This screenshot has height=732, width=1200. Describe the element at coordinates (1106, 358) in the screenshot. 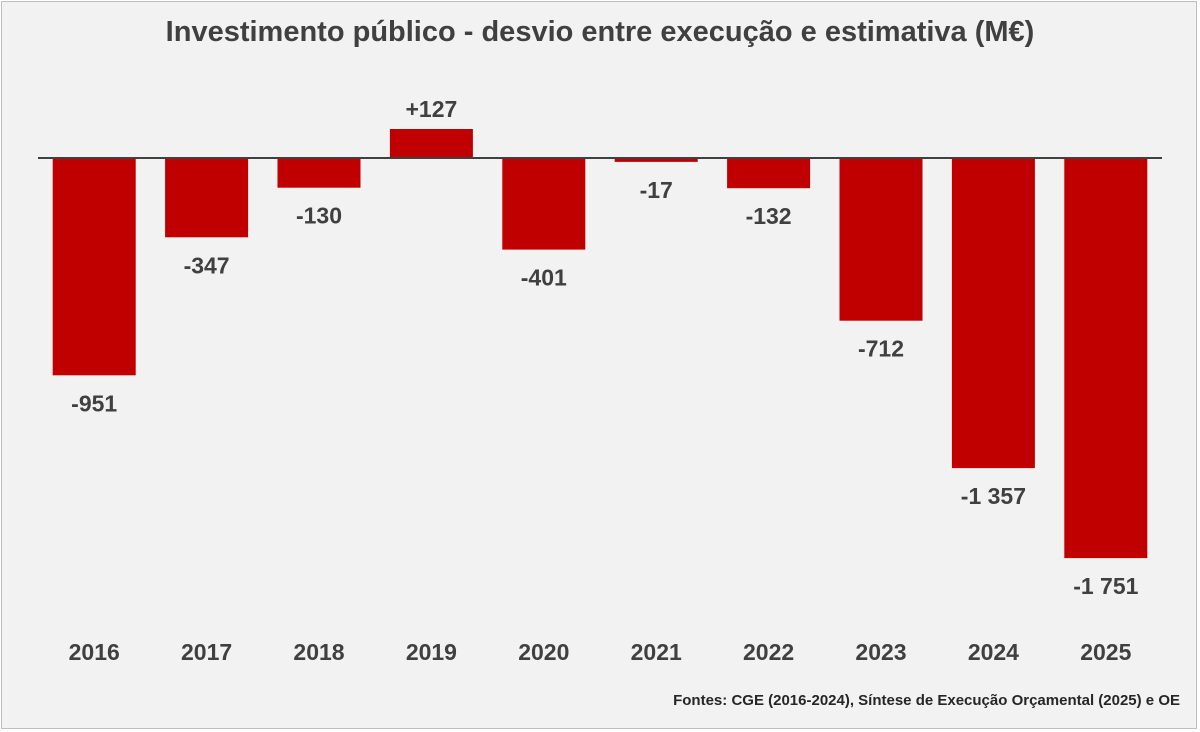

I see `bar-2025` at that location.